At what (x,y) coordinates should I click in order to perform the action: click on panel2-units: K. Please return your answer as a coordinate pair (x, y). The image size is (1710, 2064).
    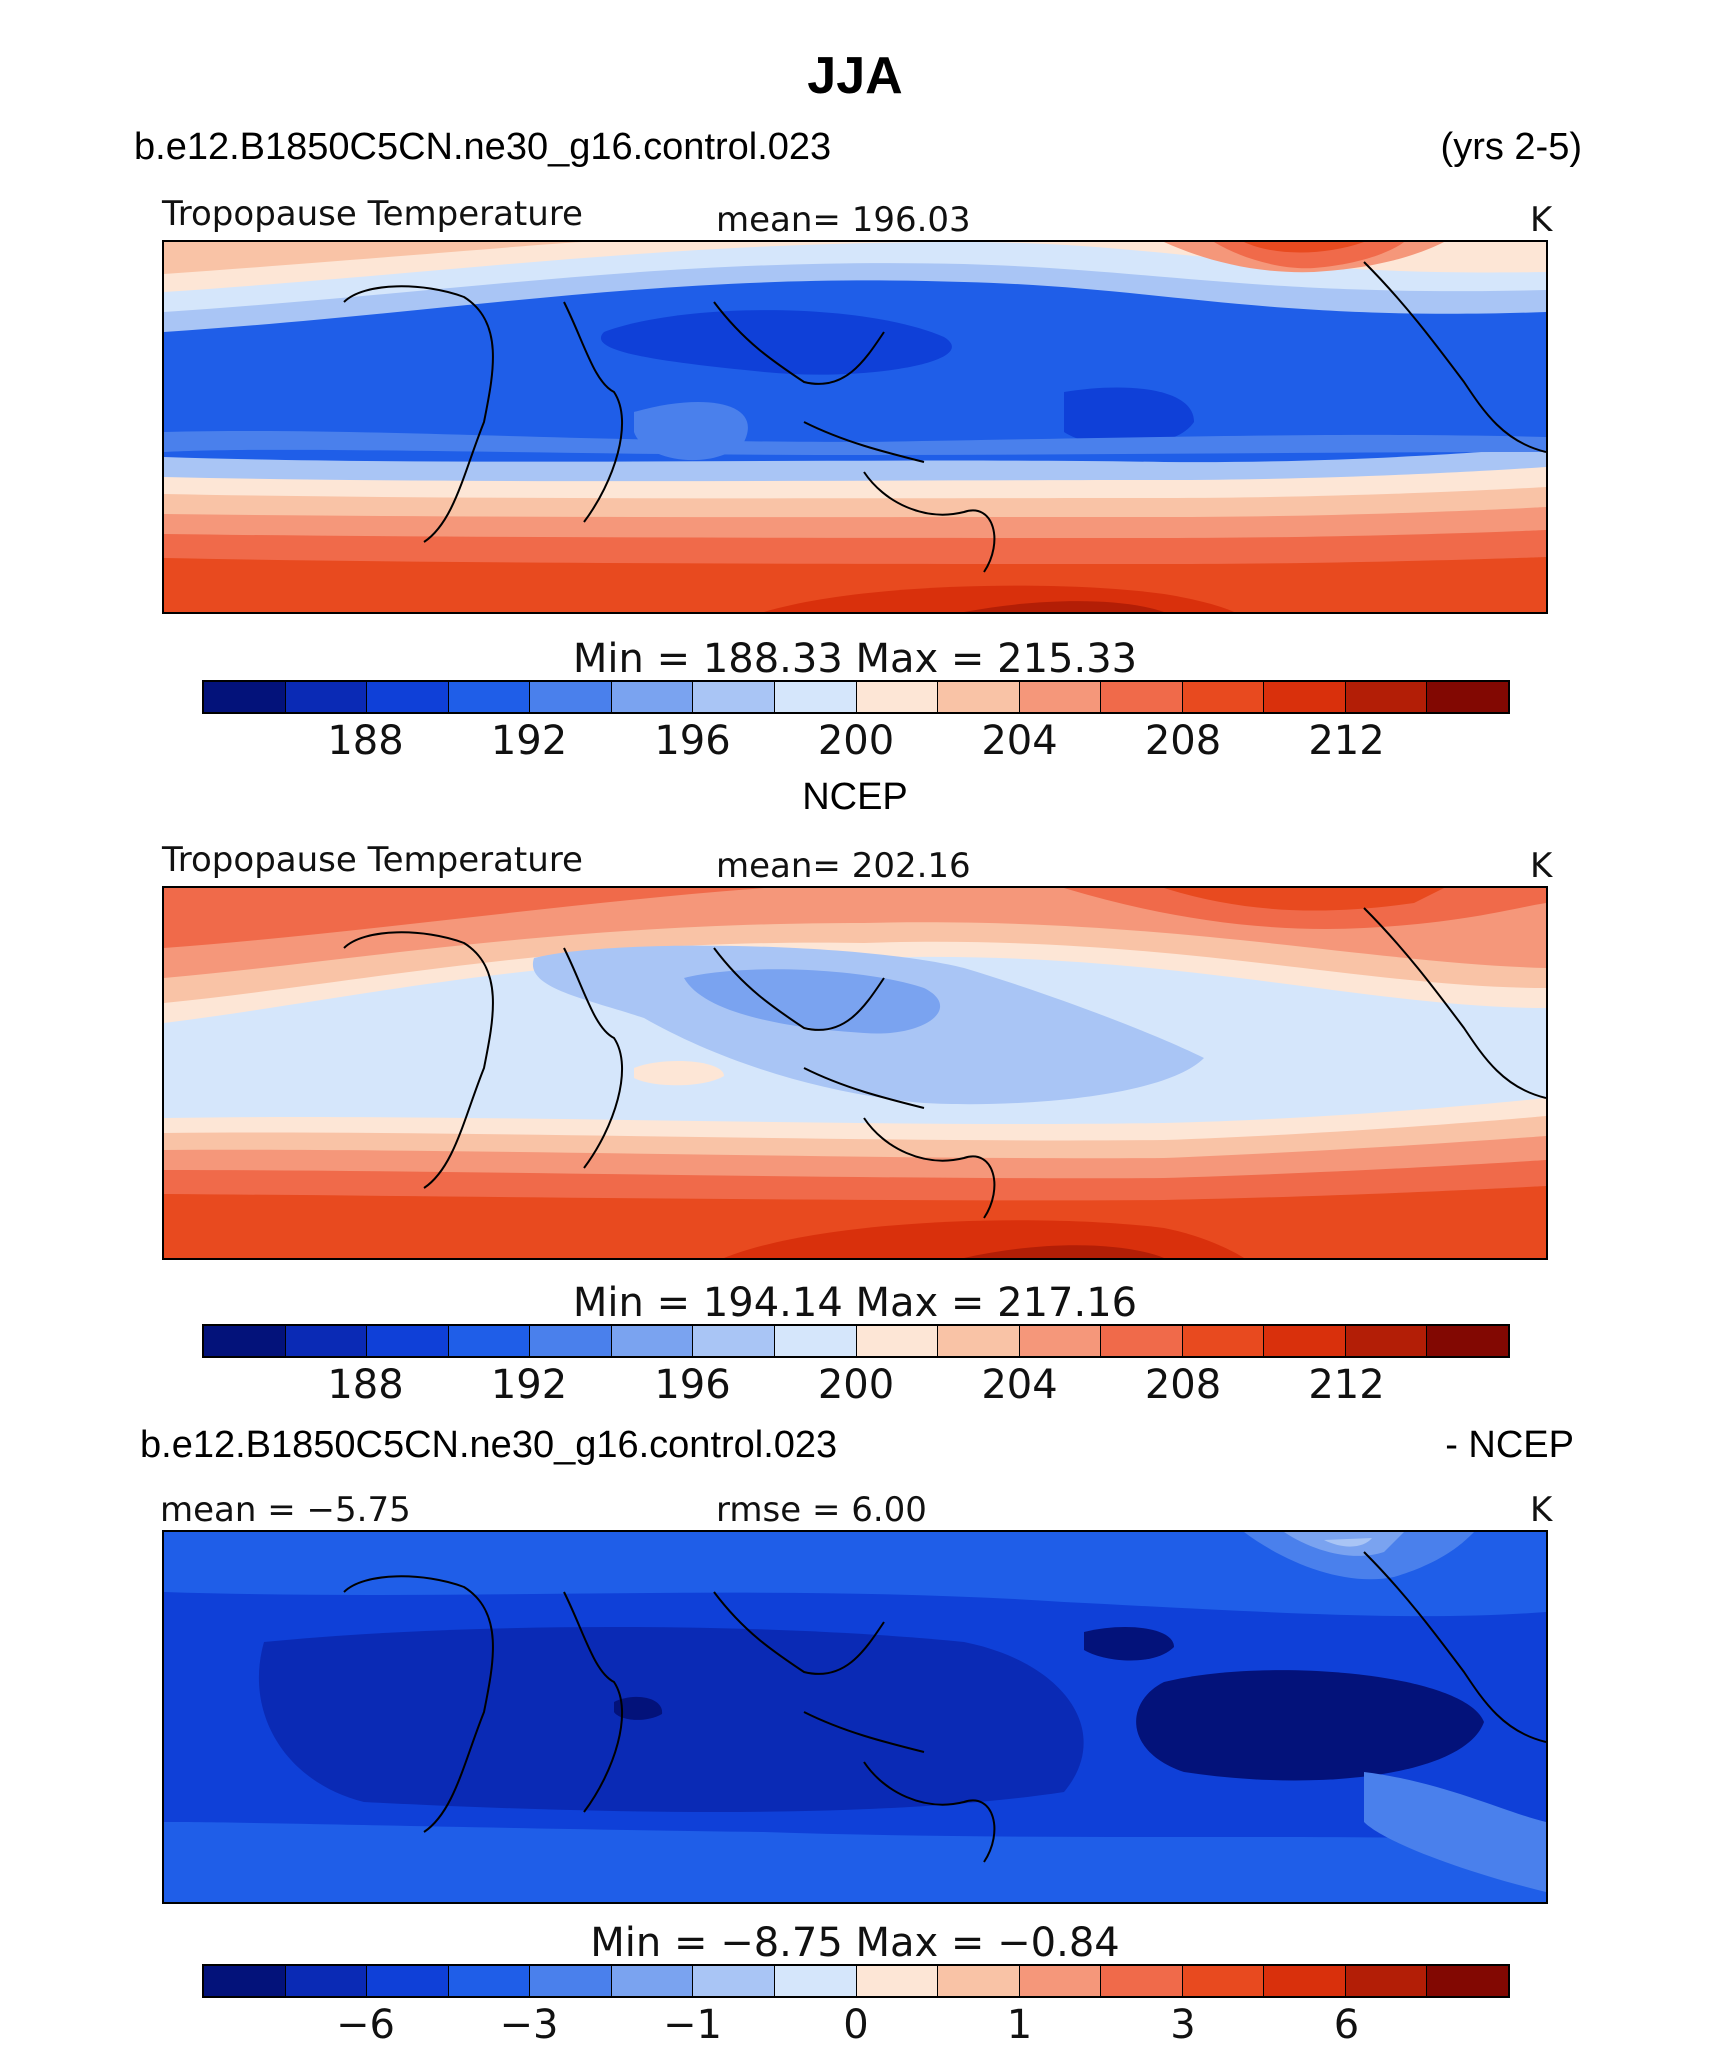
    Looking at the image, I should click on (1541, 866).